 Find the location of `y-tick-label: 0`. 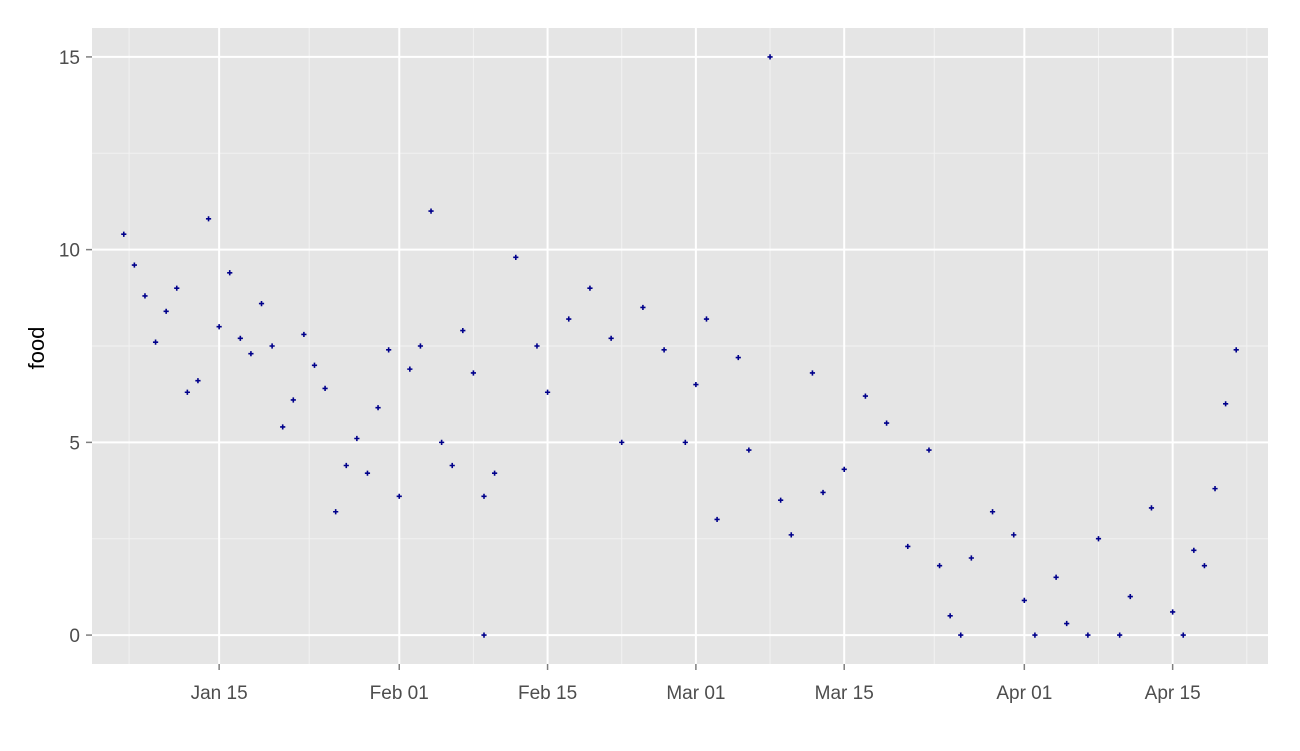

y-tick-label: 0 is located at coordinates (74, 636).